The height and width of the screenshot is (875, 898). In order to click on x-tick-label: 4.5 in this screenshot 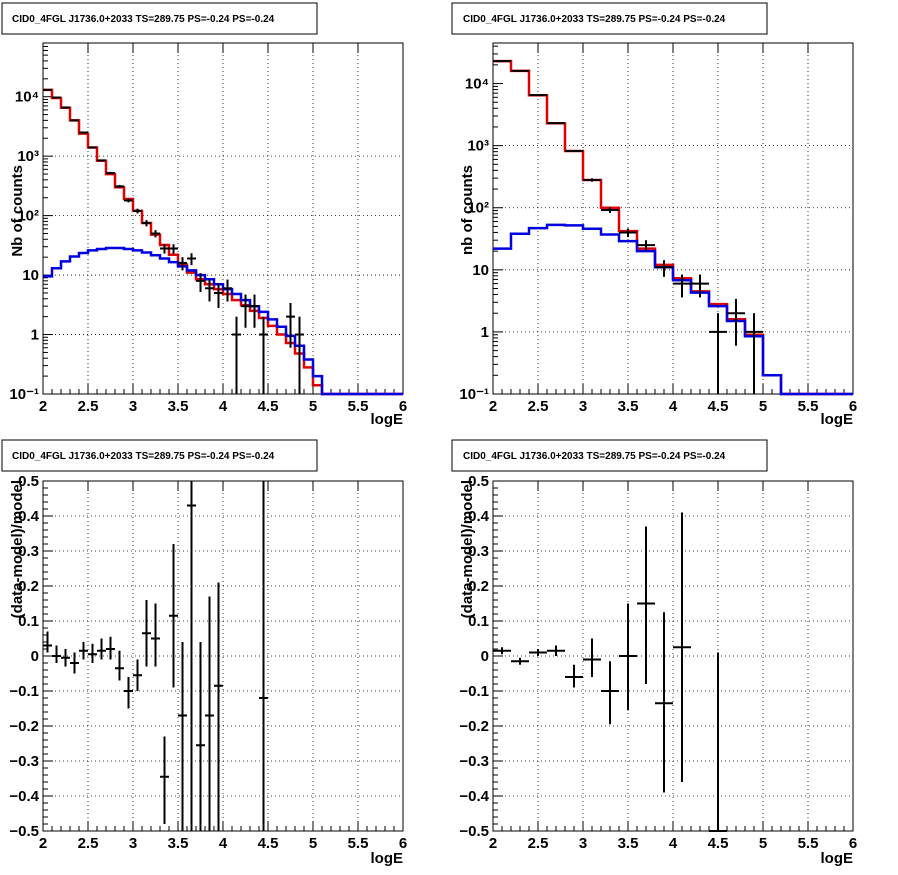, I will do `click(268, 843)`.